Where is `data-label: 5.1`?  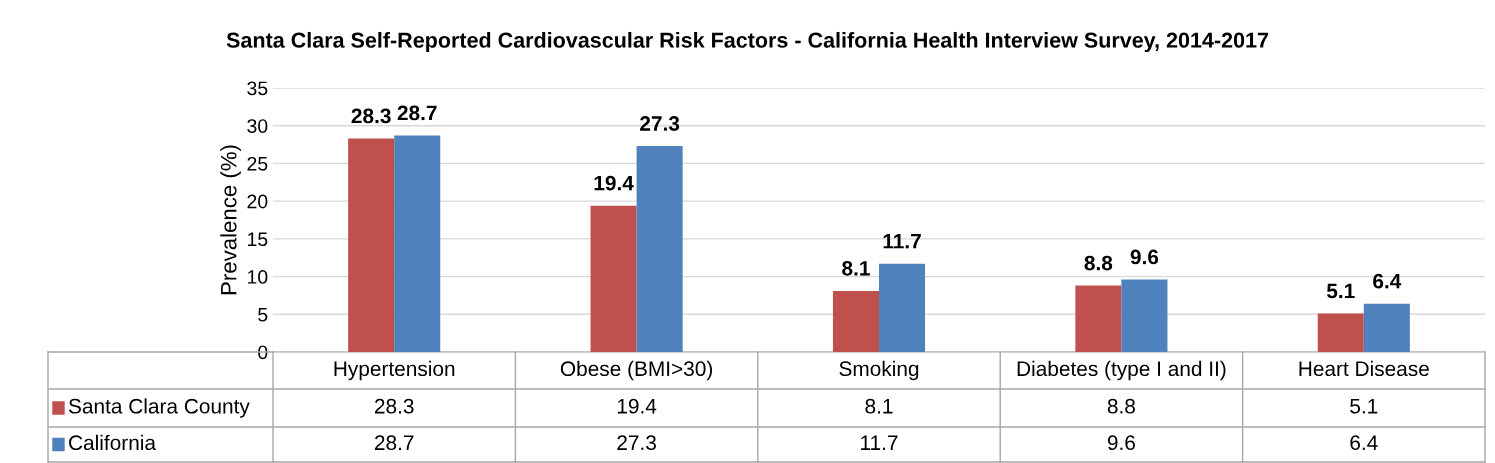 data-label: 5.1 is located at coordinates (1364, 406).